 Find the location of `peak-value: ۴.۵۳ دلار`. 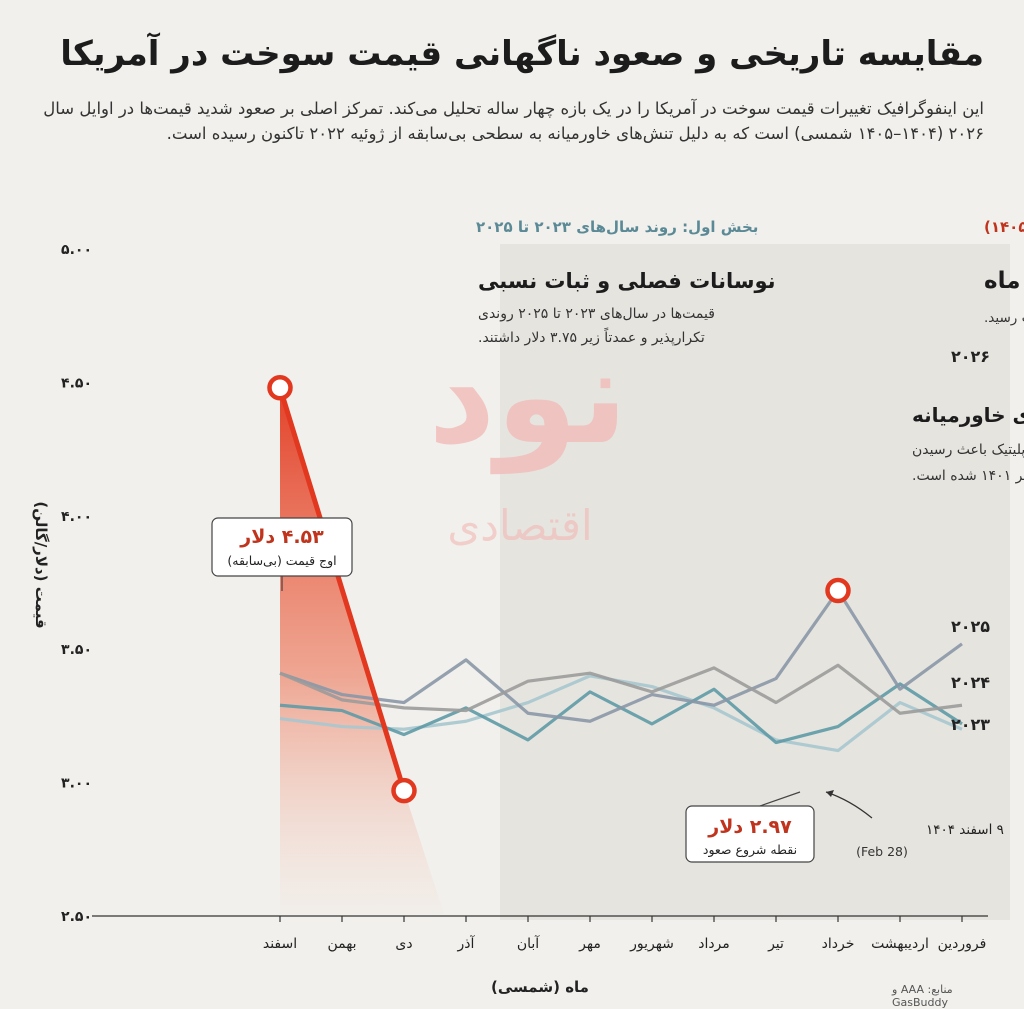

peak-value: ۴.۵۳ دلار is located at coordinates (281, 537).